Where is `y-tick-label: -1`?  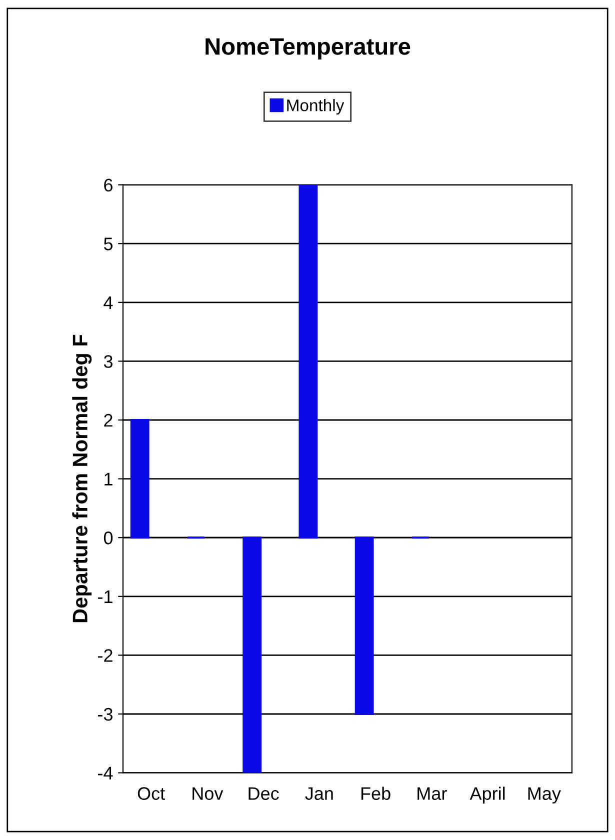
y-tick-label: -1 is located at coordinates (105, 596).